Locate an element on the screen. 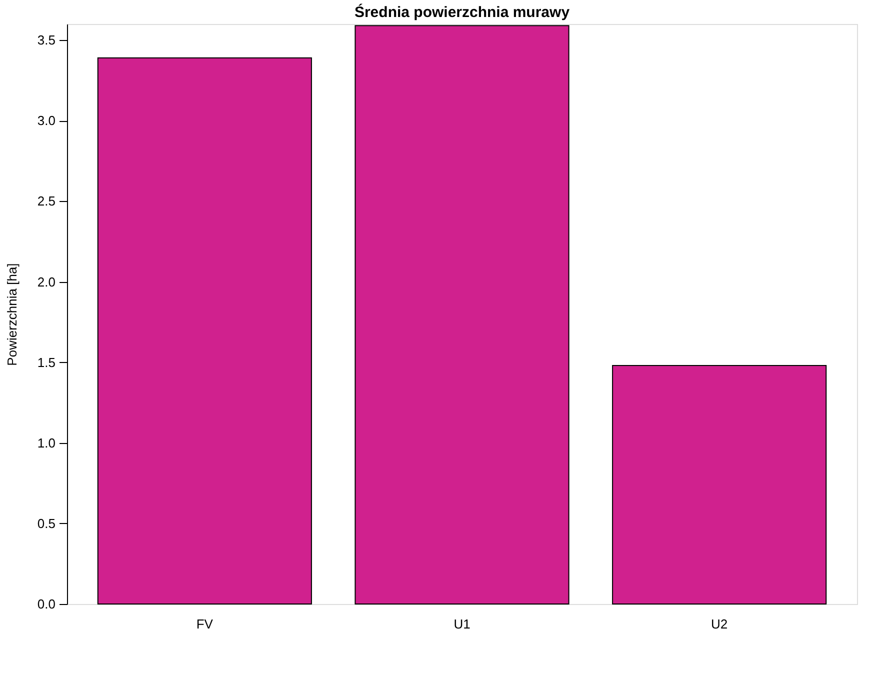 This screenshot has height=675, width=892. x-tick-label: U2 is located at coordinates (719, 624).